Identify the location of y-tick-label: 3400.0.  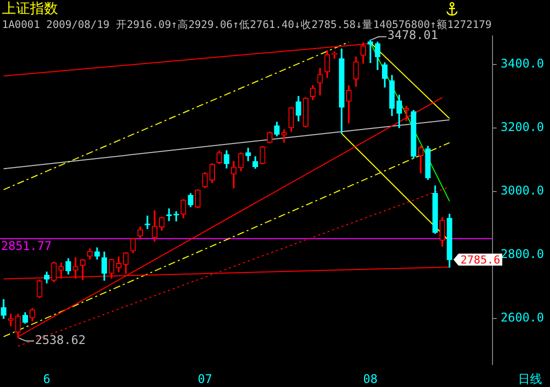
(522, 63).